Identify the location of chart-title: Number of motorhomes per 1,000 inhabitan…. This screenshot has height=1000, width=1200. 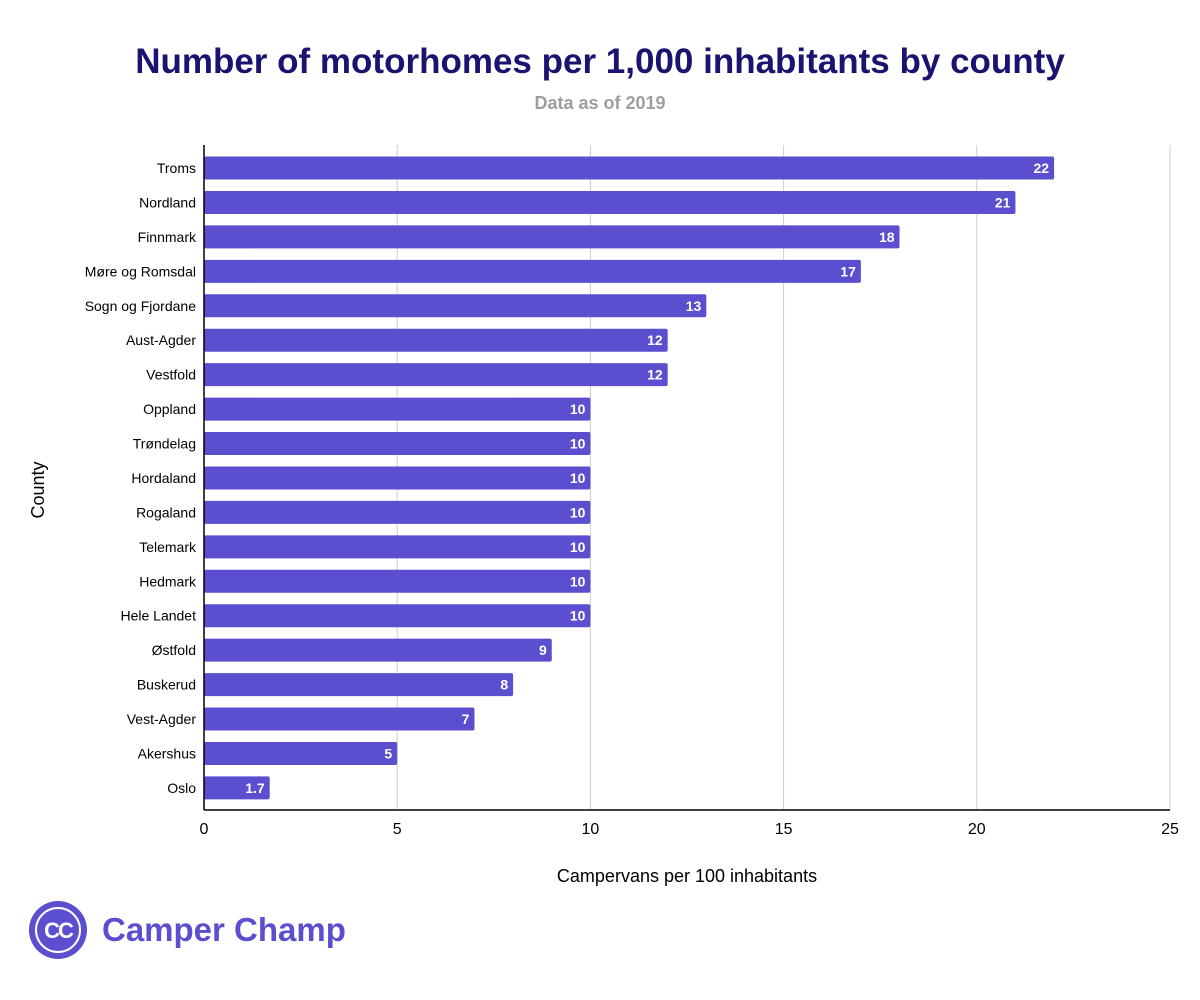
(600, 61).